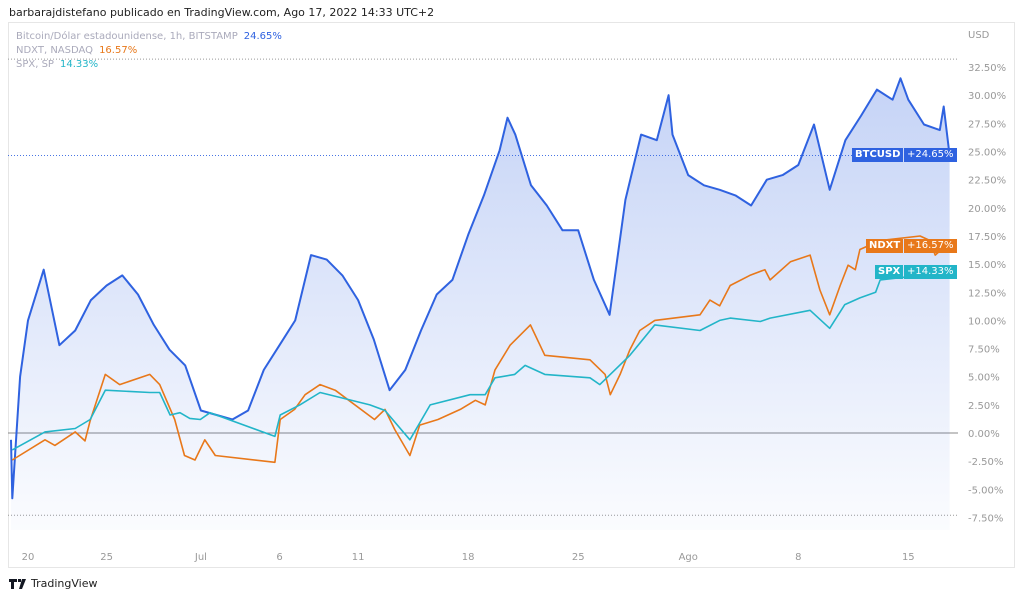 The height and width of the screenshot is (599, 1024). What do you see at coordinates (885, 246) in the screenshot?
I see `series-name-tag: NDXT` at bounding box center [885, 246].